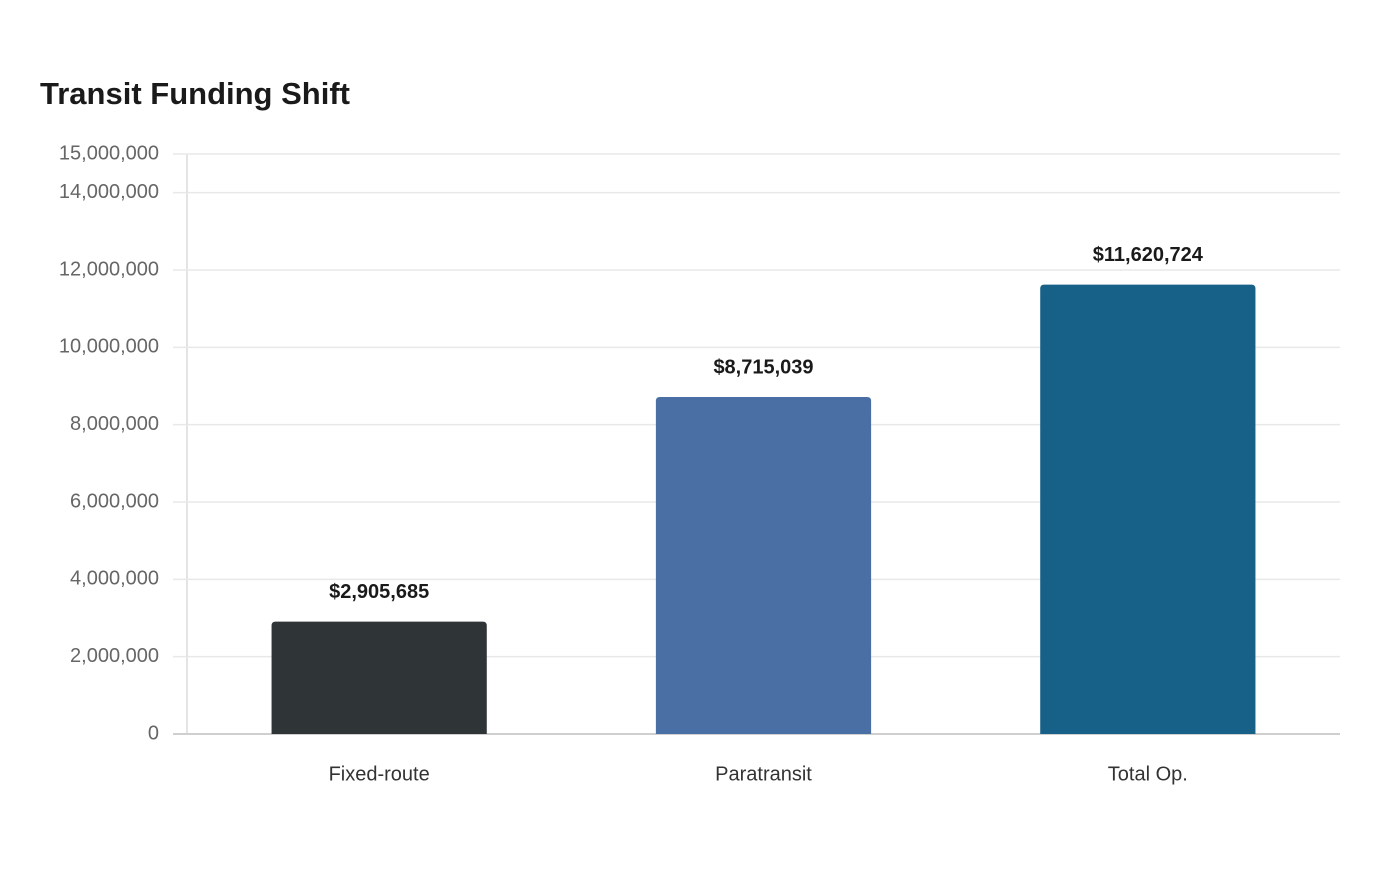 The width and height of the screenshot is (1400, 880). What do you see at coordinates (195, 93) in the screenshot?
I see `chart-title: Transit Funding Shift` at bounding box center [195, 93].